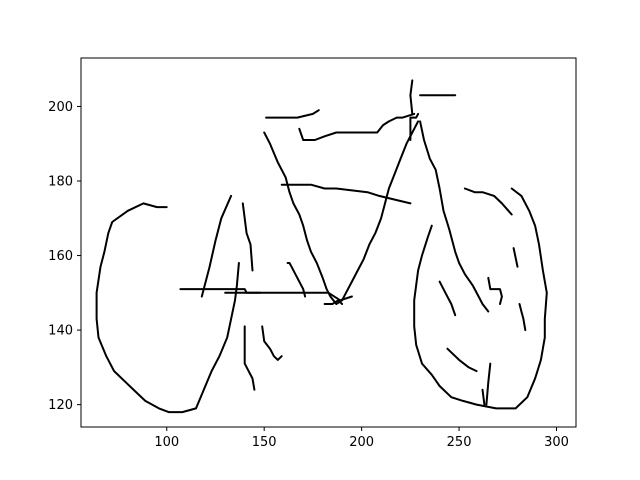 This screenshot has width=640, height=480. What do you see at coordinates (60, 182) in the screenshot?
I see `y-tick-label: 180` at bounding box center [60, 182].